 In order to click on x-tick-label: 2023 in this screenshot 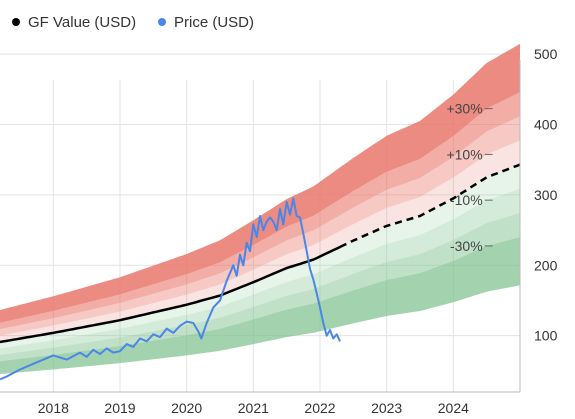, I will do `click(386, 408)`.